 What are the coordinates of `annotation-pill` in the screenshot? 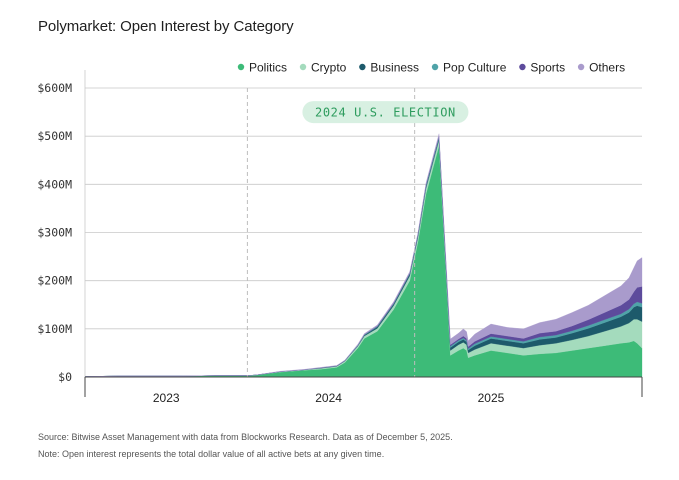 It's located at (385, 112).